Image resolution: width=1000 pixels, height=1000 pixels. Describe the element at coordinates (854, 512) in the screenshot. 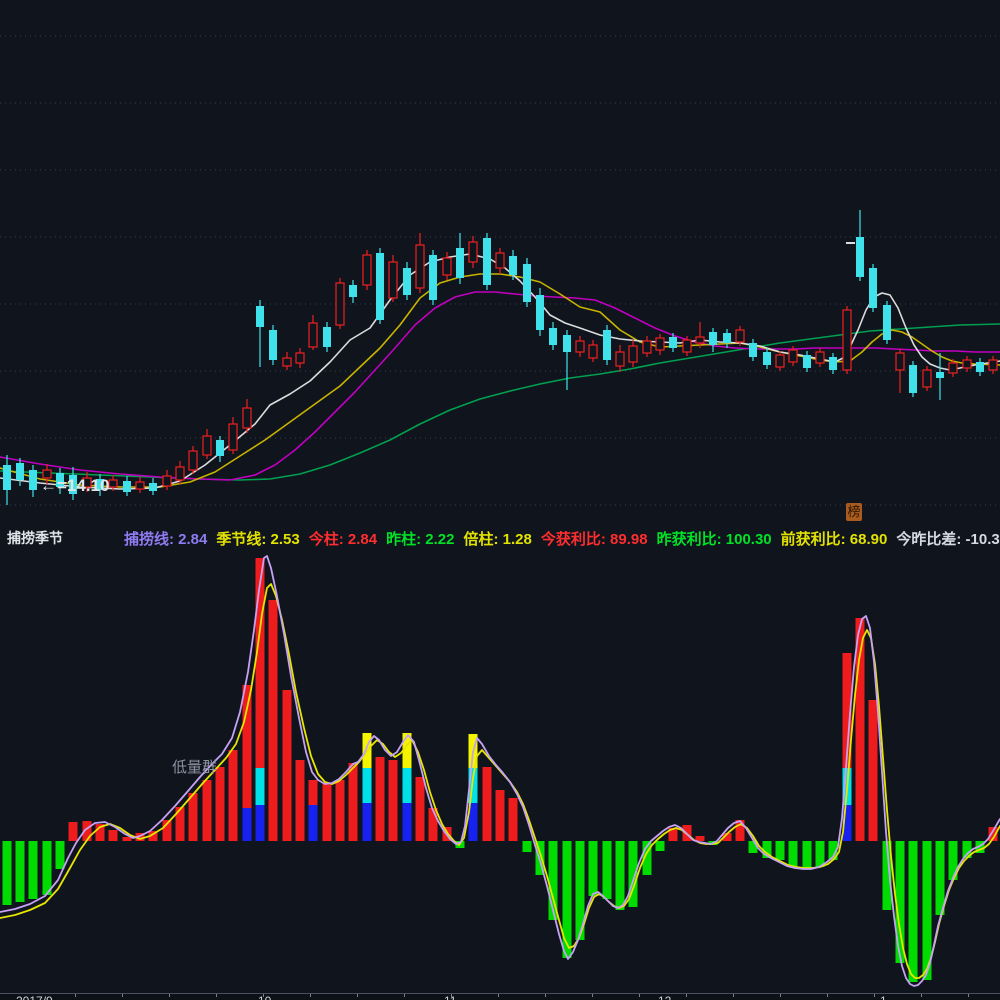

I see `rank-badge: 榜` at that location.